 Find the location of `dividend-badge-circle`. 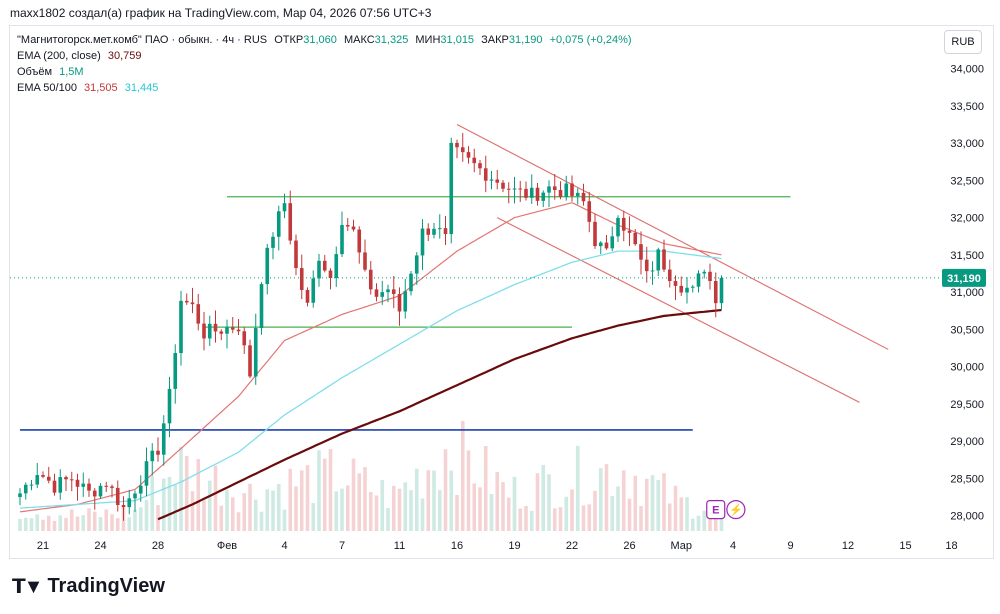

dividend-badge-circle is located at coordinates (736, 509).